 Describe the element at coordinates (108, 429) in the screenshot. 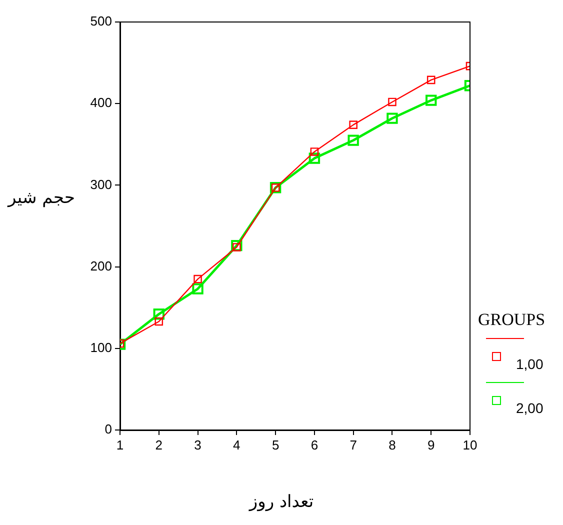

I see `y-tick-label: 0` at that location.